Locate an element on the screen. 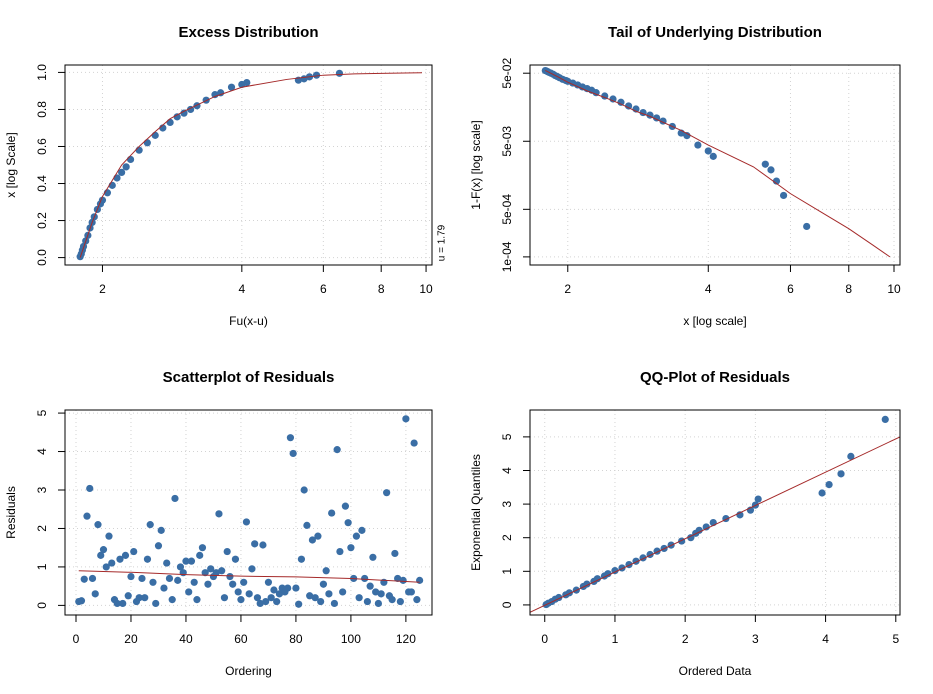  y-axis-label: x [log Scale] is located at coordinates (11, 164).